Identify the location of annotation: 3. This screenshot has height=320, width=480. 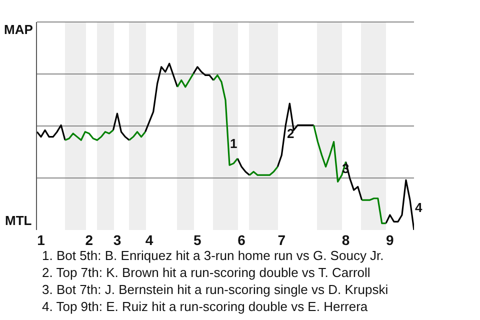
(346, 168).